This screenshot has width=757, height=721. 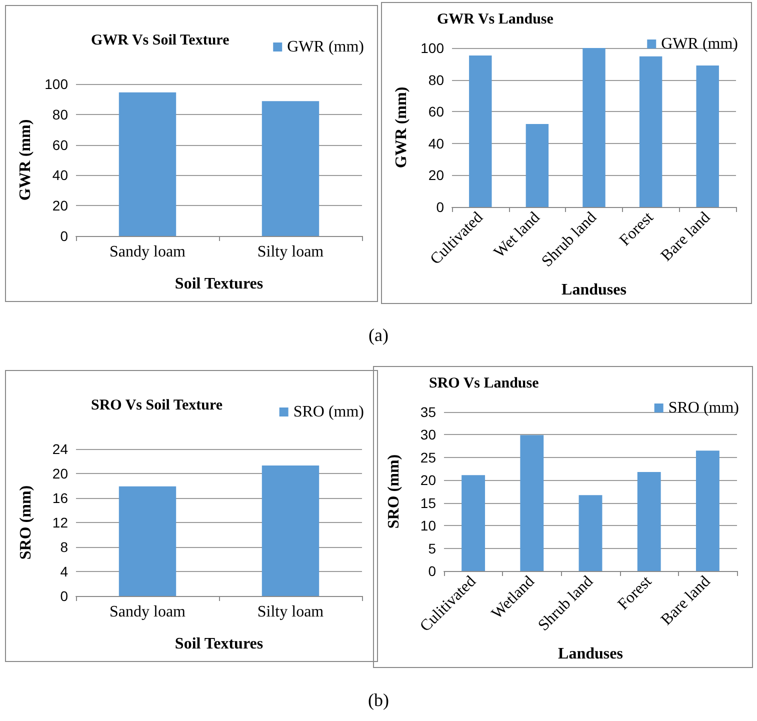 What do you see at coordinates (428, 526) in the screenshot?
I see `y-tick-label: 10` at bounding box center [428, 526].